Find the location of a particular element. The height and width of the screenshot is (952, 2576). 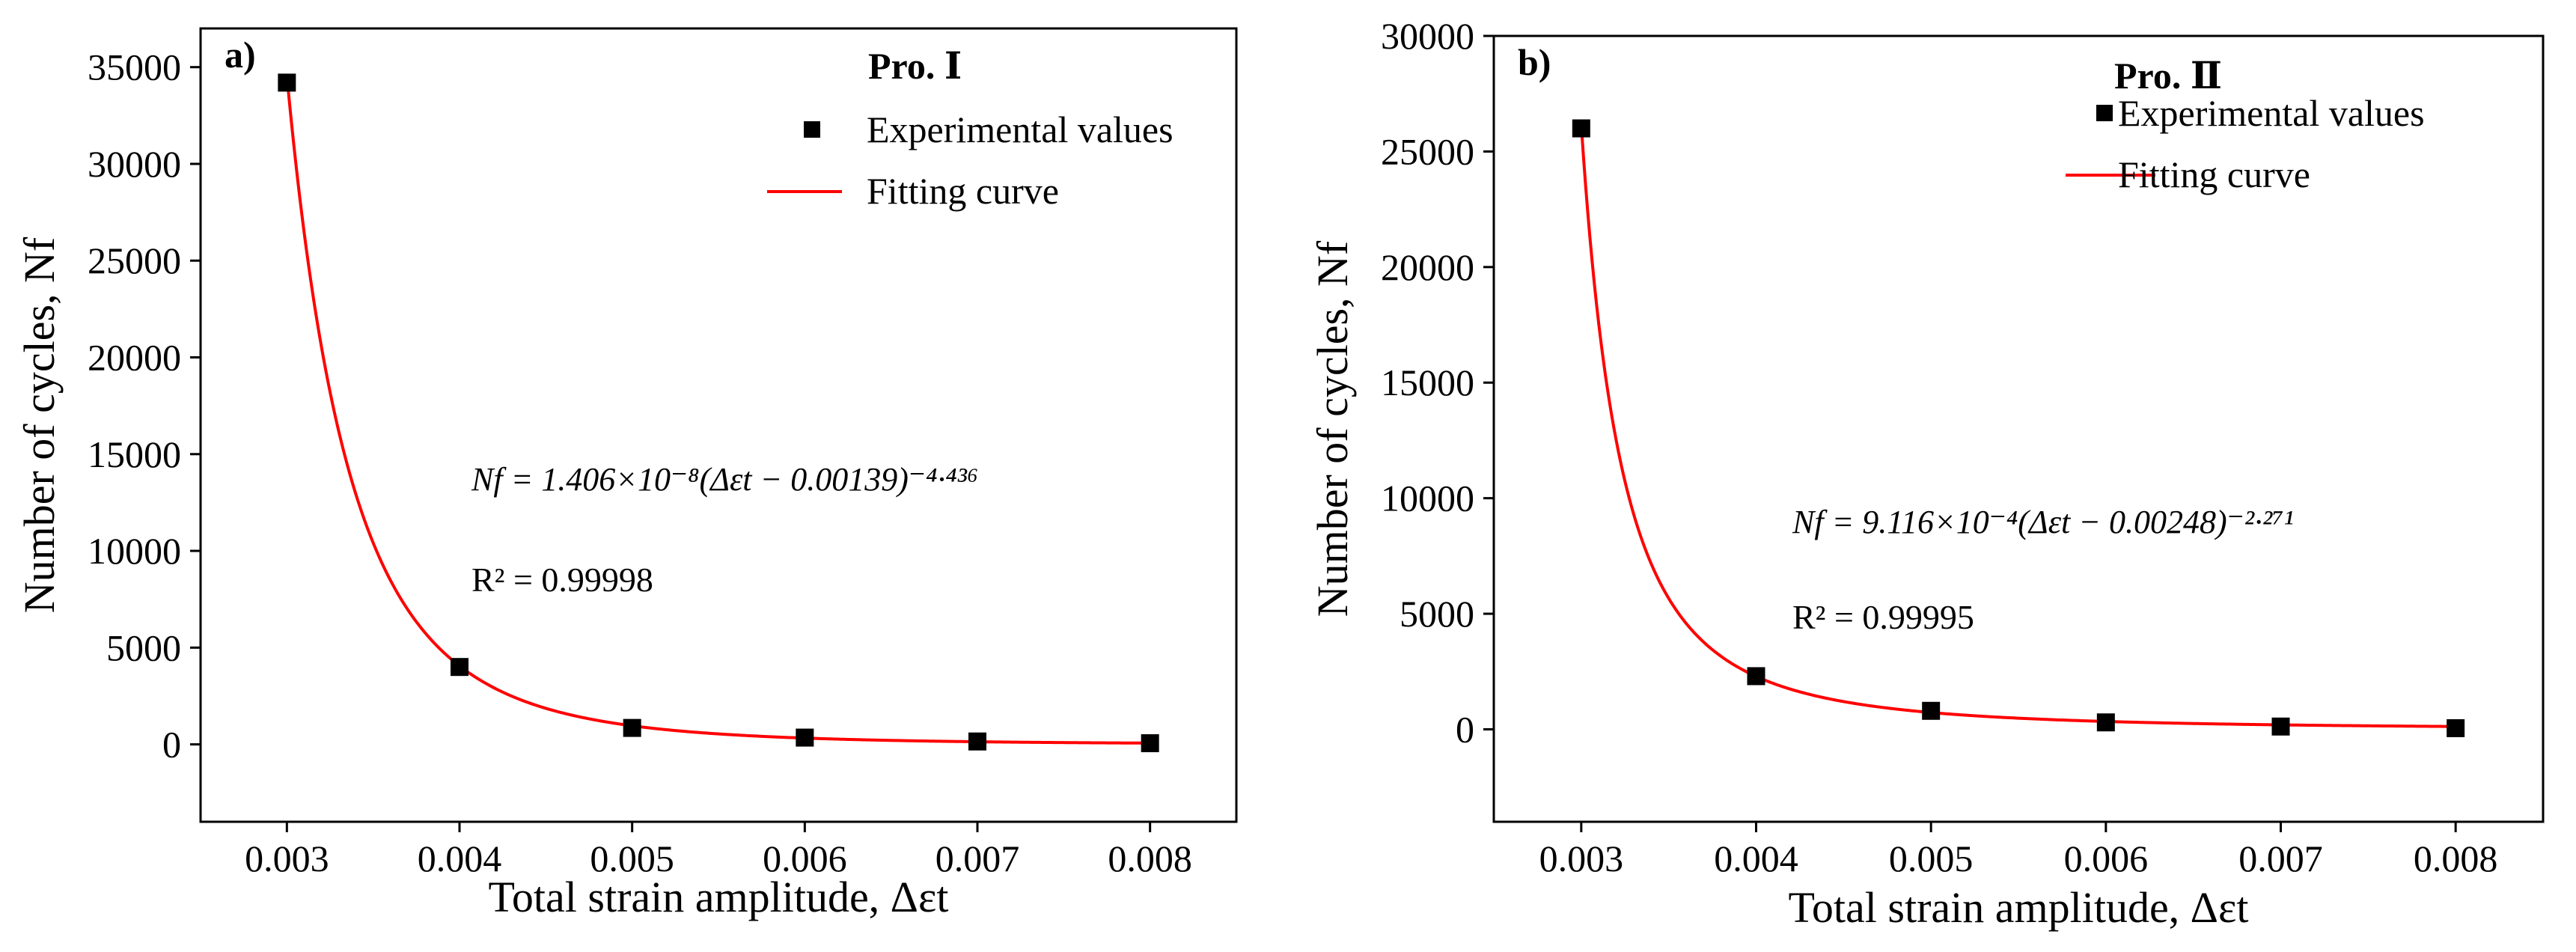

fit-equation: Nf = 1.406×10⁻⁸(Δεt − 0.00139)⁻⁴·⁴³⁶ is located at coordinates (724, 479).